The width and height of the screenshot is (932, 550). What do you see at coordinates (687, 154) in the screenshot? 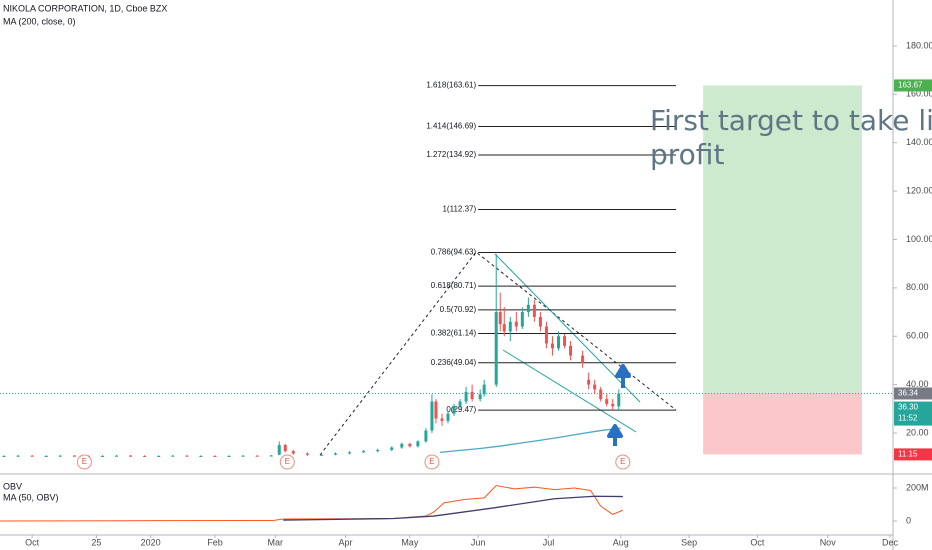
I see `annotation: profit` at bounding box center [687, 154].